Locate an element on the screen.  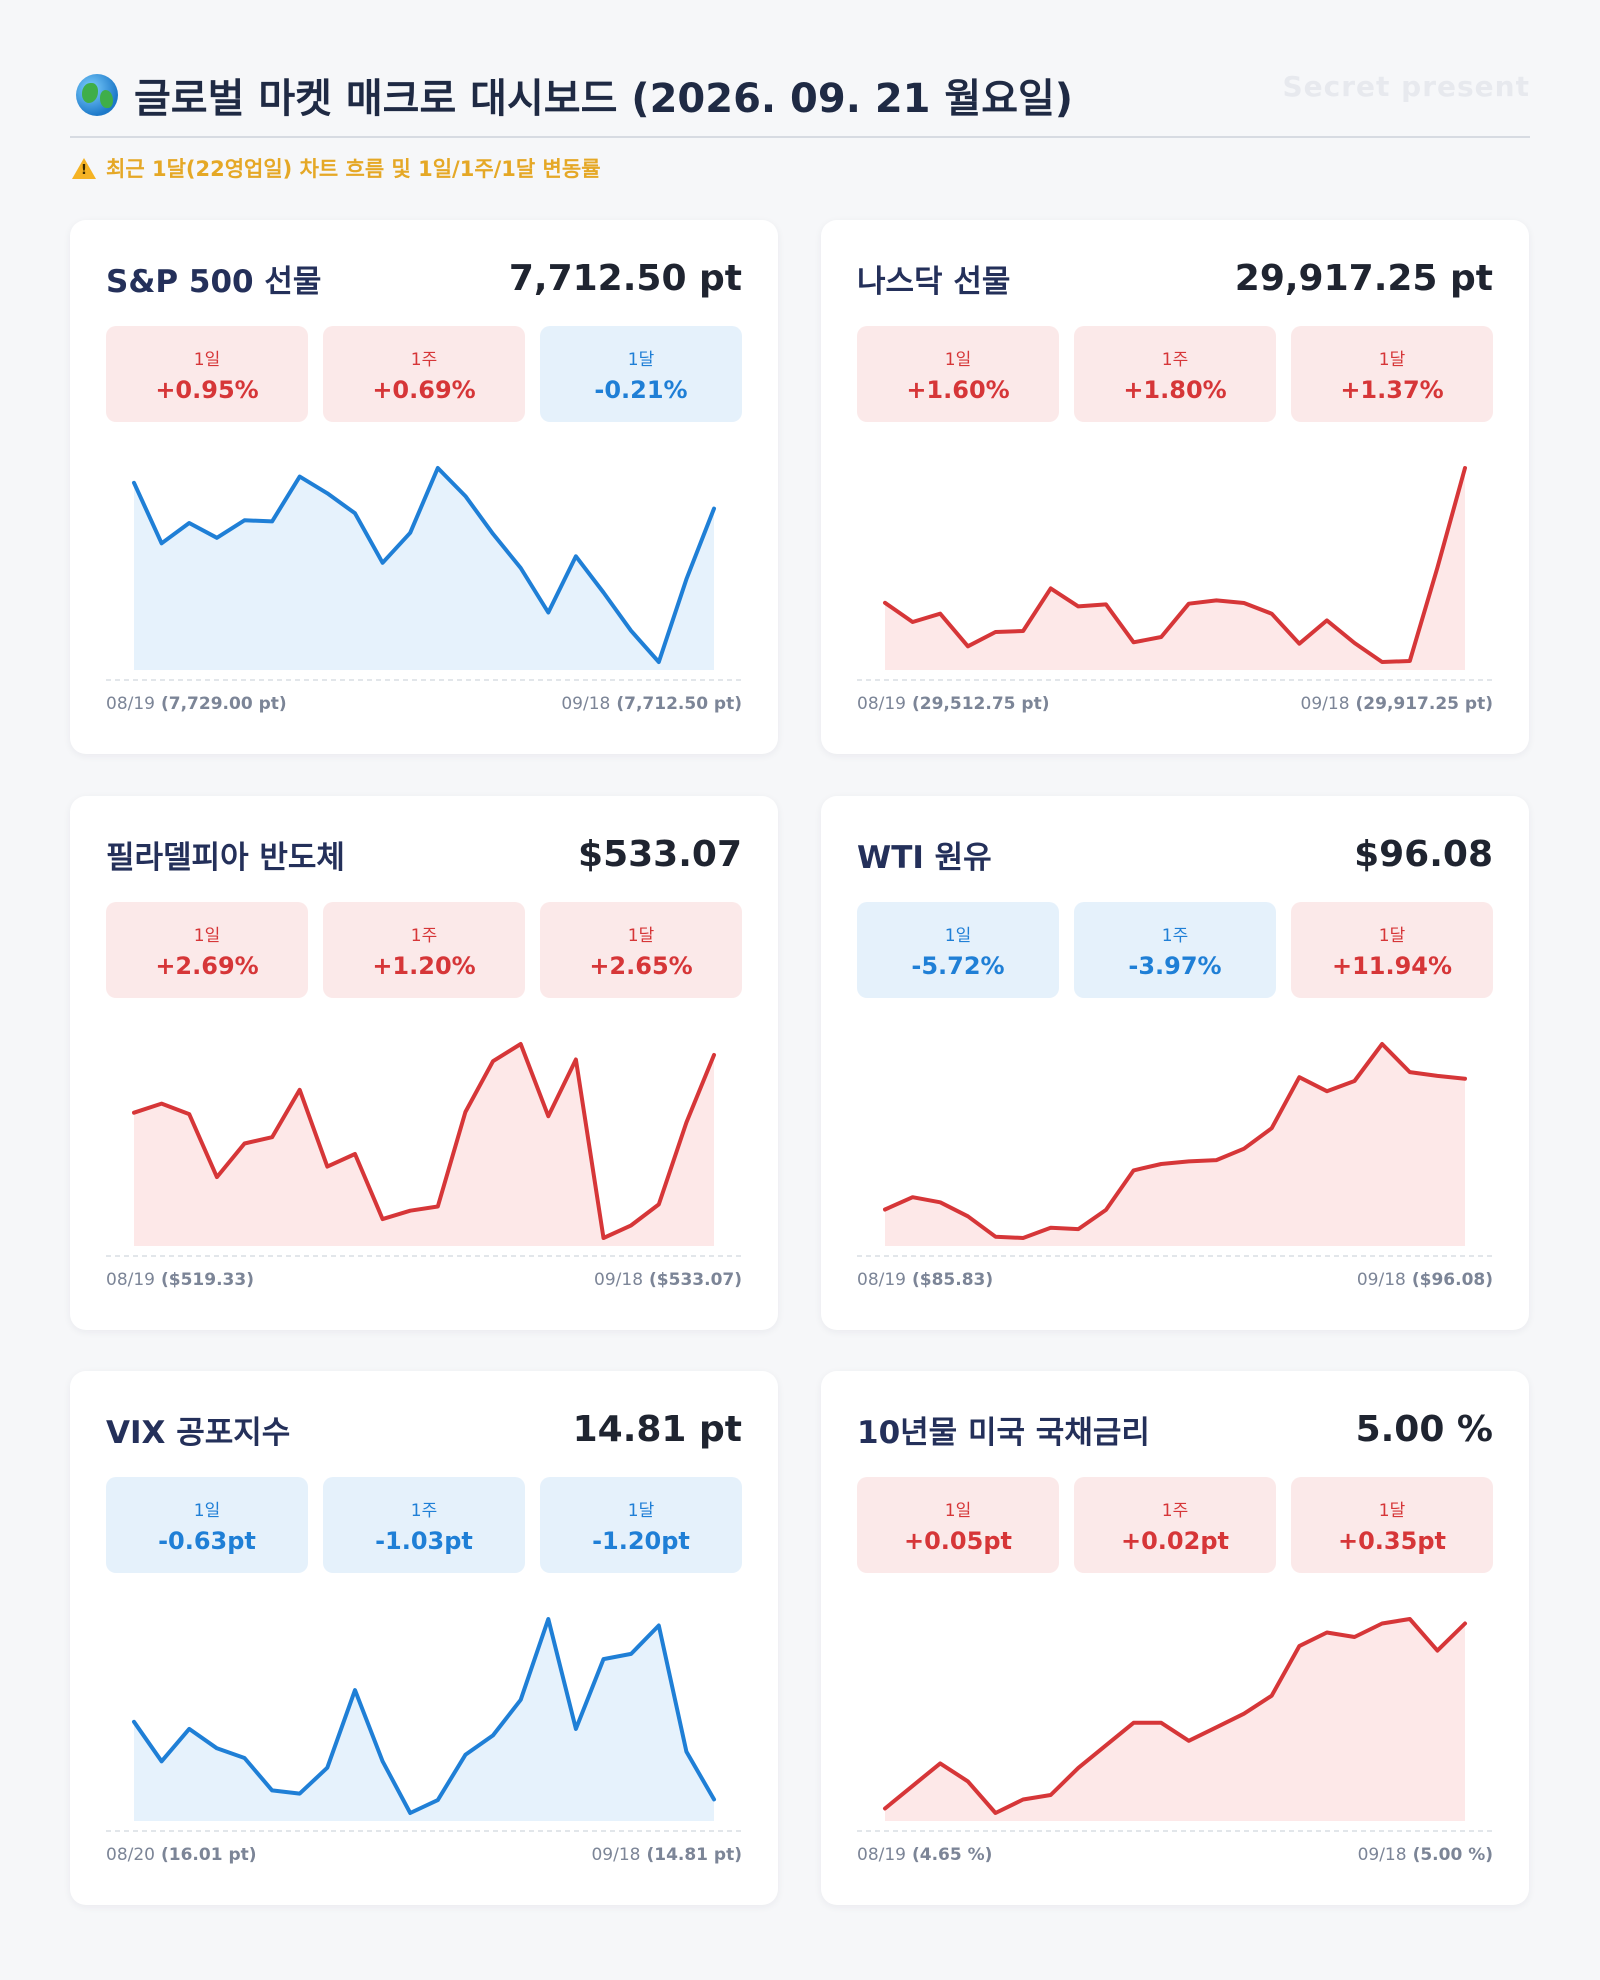
change-value: -3.97% is located at coordinates (1175, 965).